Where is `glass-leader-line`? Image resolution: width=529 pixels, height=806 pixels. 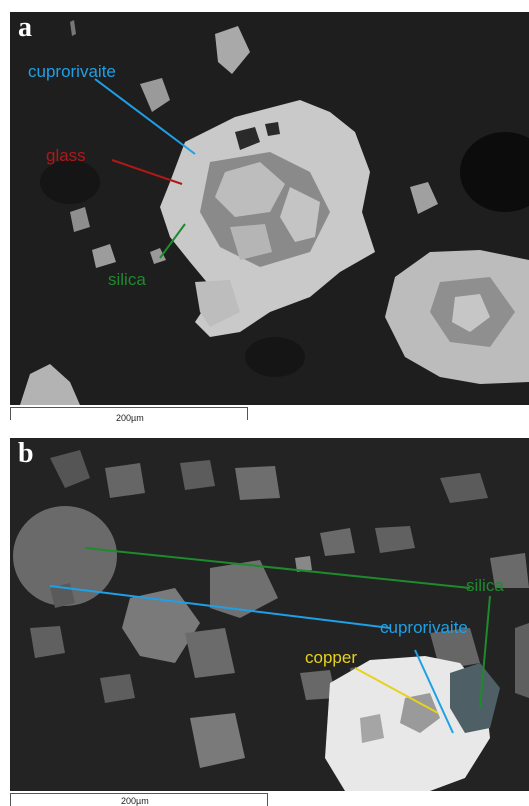
glass-leader-line is located at coordinates (147, 172).